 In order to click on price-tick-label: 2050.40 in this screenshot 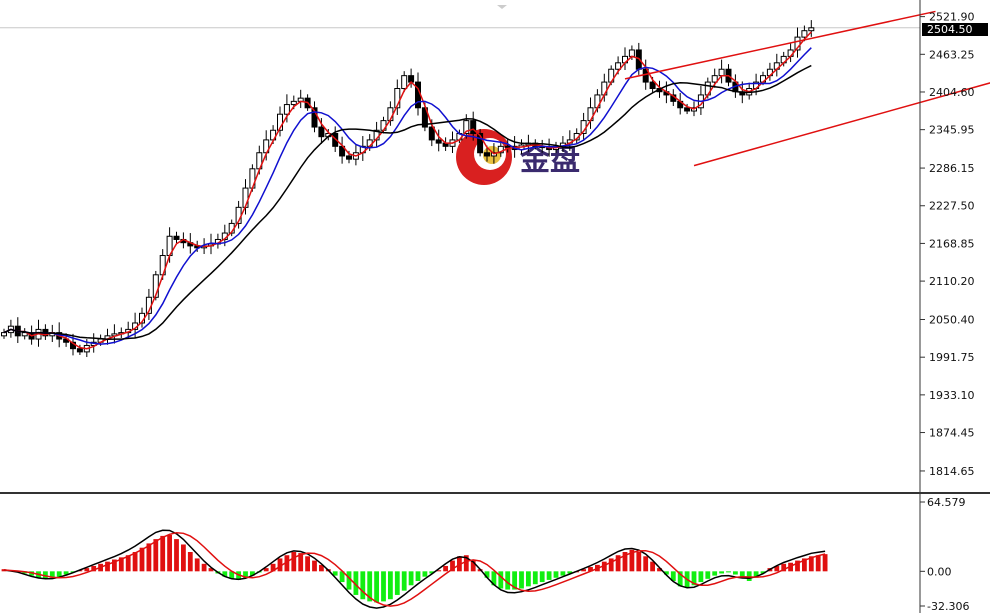, I will do `click(952, 320)`.